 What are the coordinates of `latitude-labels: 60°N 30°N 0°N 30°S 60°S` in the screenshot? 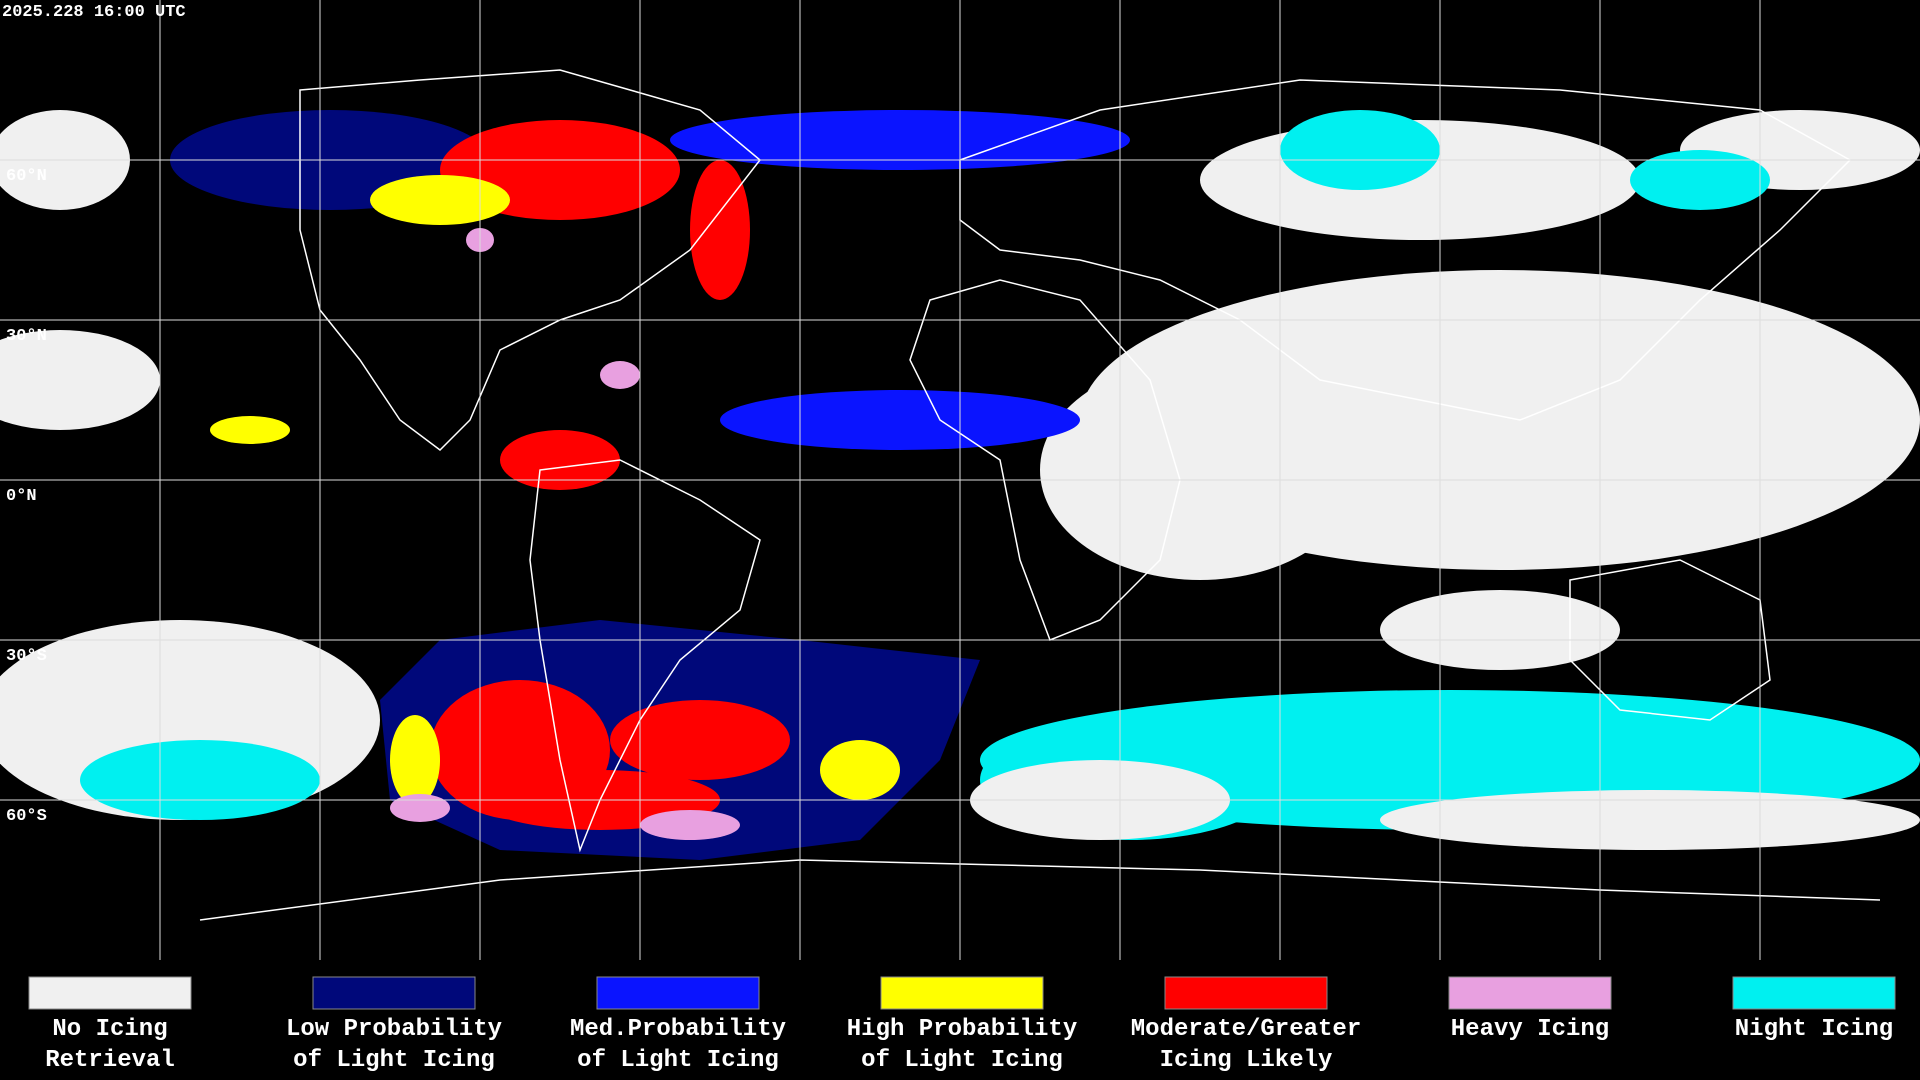 It's located at (26, 496).